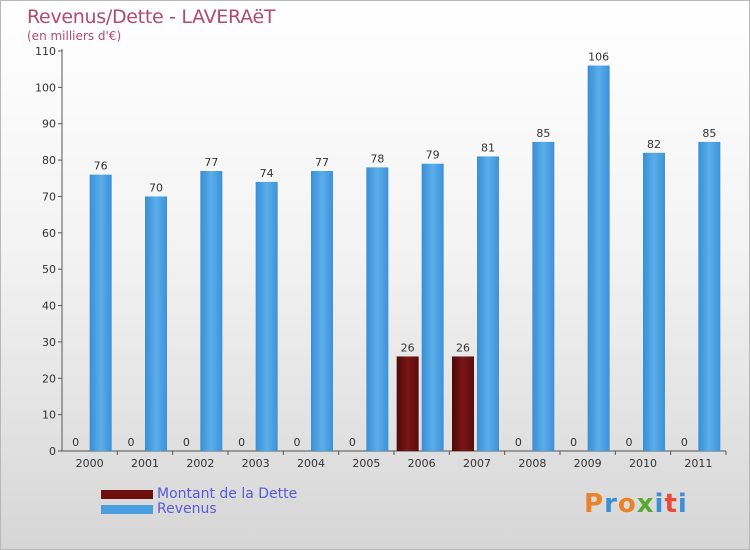 Image resolution: width=750 pixels, height=550 pixels. What do you see at coordinates (532, 463) in the screenshot?
I see `x-tick-label: 2008` at bounding box center [532, 463].